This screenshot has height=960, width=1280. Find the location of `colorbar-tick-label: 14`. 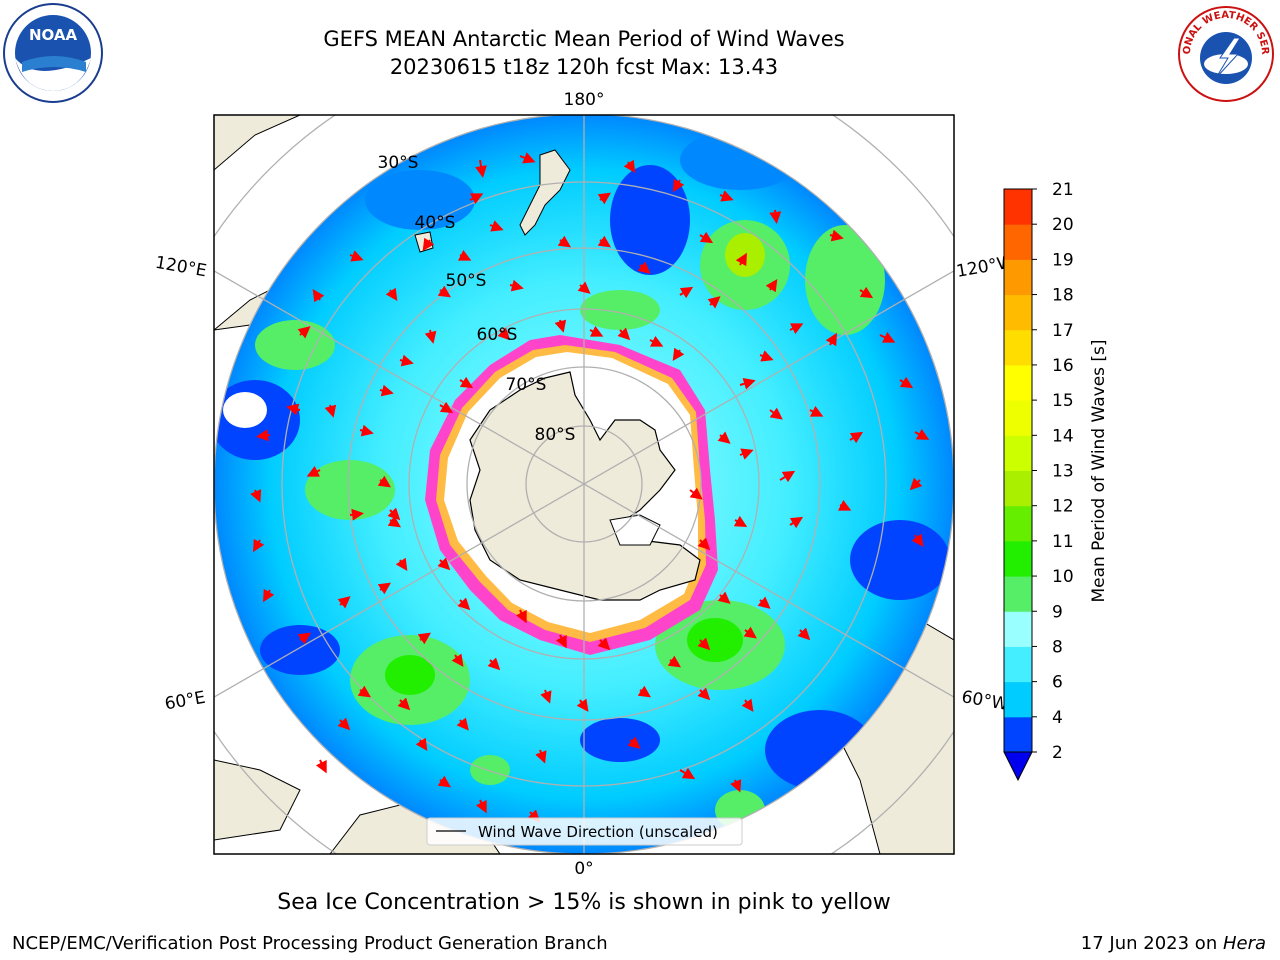

colorbar-tick-label: 14 is located at coordinates (1063, 436).